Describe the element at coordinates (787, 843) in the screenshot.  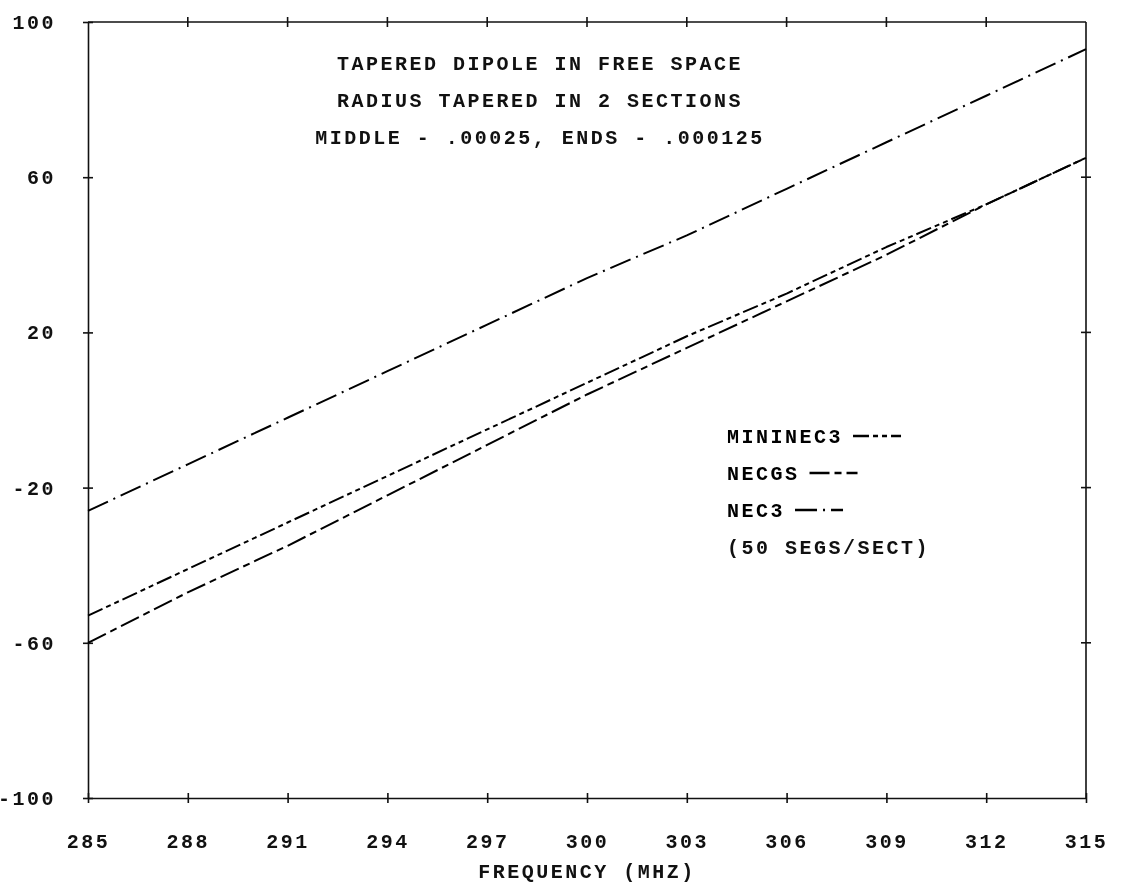
I see `x-tick-label: 306` at that location.